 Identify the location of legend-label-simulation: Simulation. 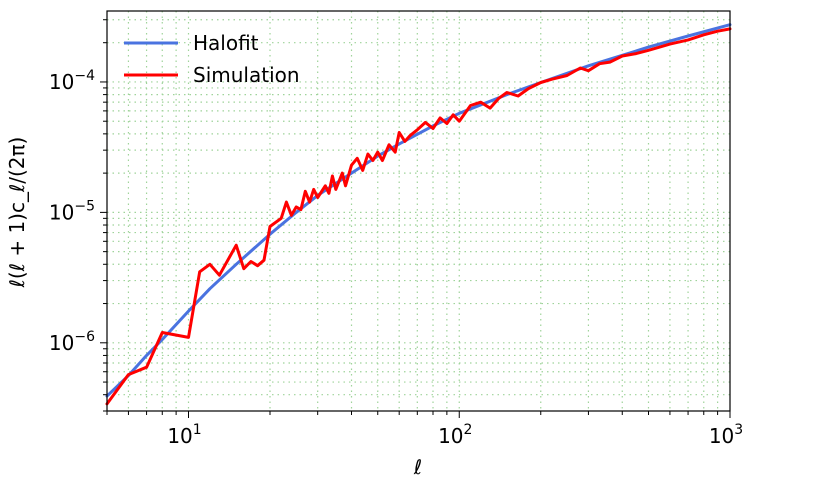
(246, 75).